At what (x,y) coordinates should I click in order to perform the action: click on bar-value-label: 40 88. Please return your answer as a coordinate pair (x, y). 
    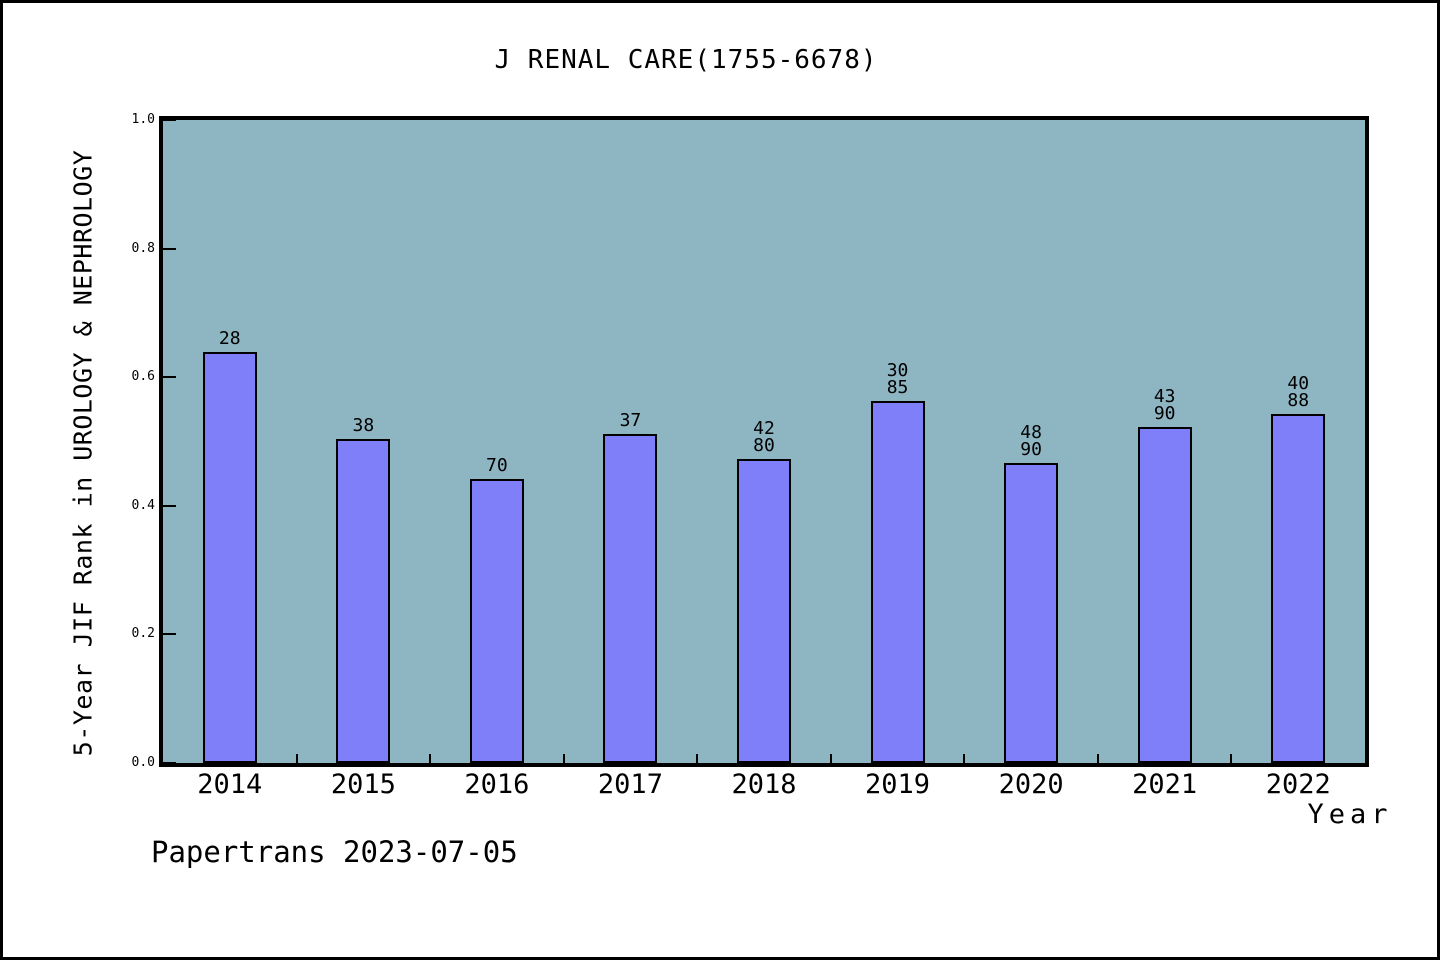
    Looking at the image, I should click on (1298, 392).